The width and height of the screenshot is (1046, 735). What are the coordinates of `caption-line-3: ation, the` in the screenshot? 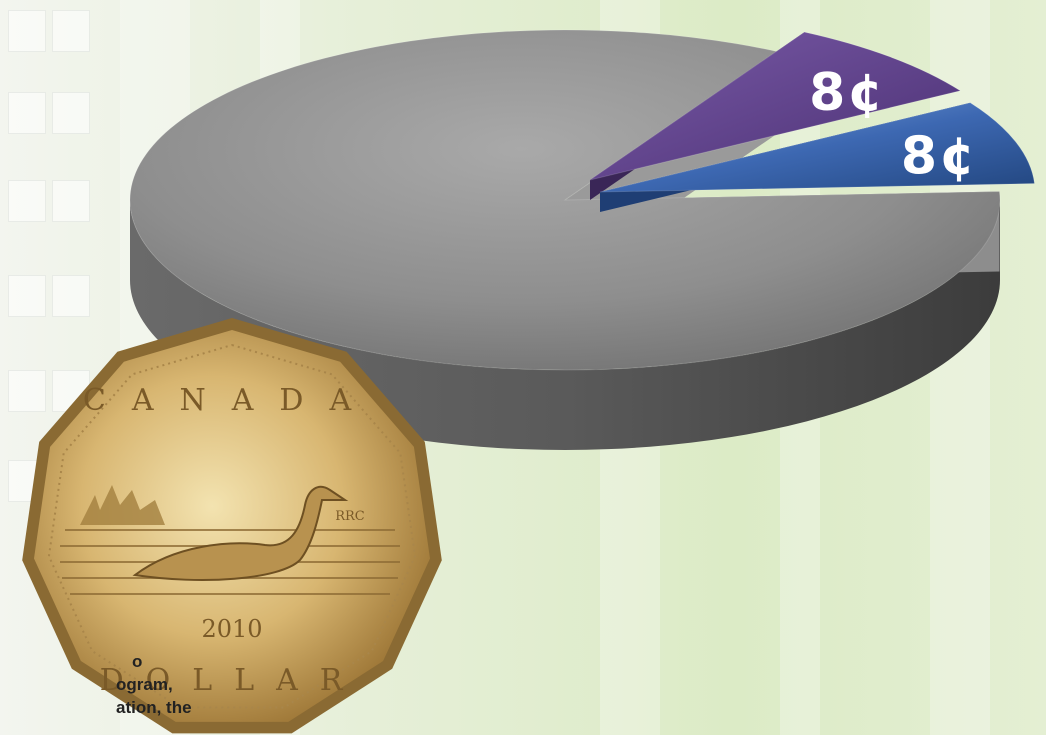 It's located at (154, 707).